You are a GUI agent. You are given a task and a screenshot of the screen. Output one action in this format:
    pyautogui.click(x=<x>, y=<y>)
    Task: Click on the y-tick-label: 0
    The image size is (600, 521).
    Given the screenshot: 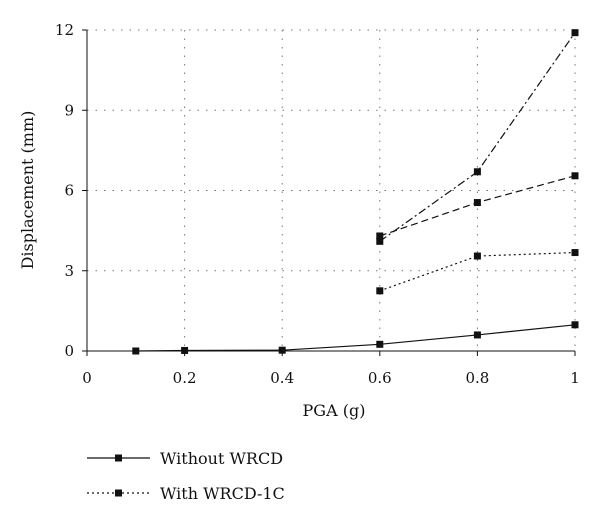 What is the action you would take?
    pyautogui.click(x=69, y=351)
    